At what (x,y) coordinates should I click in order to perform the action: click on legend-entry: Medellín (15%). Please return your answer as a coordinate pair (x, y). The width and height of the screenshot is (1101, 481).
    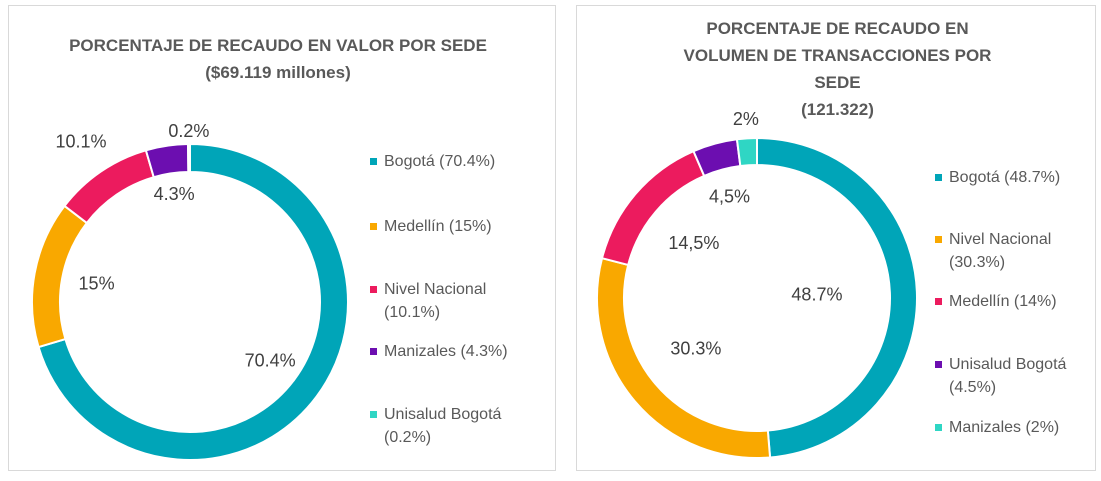
    Looking at the image, I should click on (455, 226).